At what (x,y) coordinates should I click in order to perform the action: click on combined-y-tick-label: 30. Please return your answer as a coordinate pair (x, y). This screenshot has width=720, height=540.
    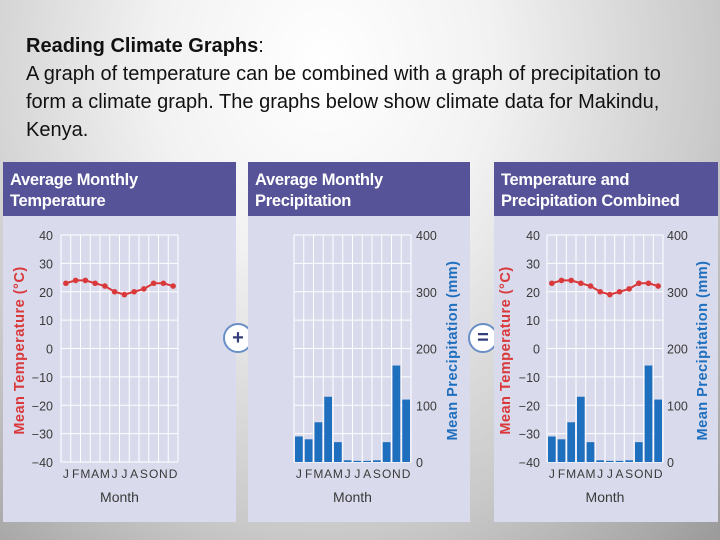
    Looking at the image, I should click on (533, 264).